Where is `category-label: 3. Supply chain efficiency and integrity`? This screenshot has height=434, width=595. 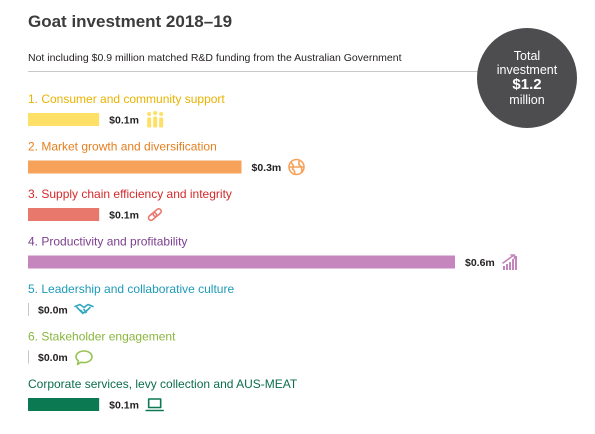
category-label: 3. Supply chain efficiency and integrity is located at coordinates (130, 194).